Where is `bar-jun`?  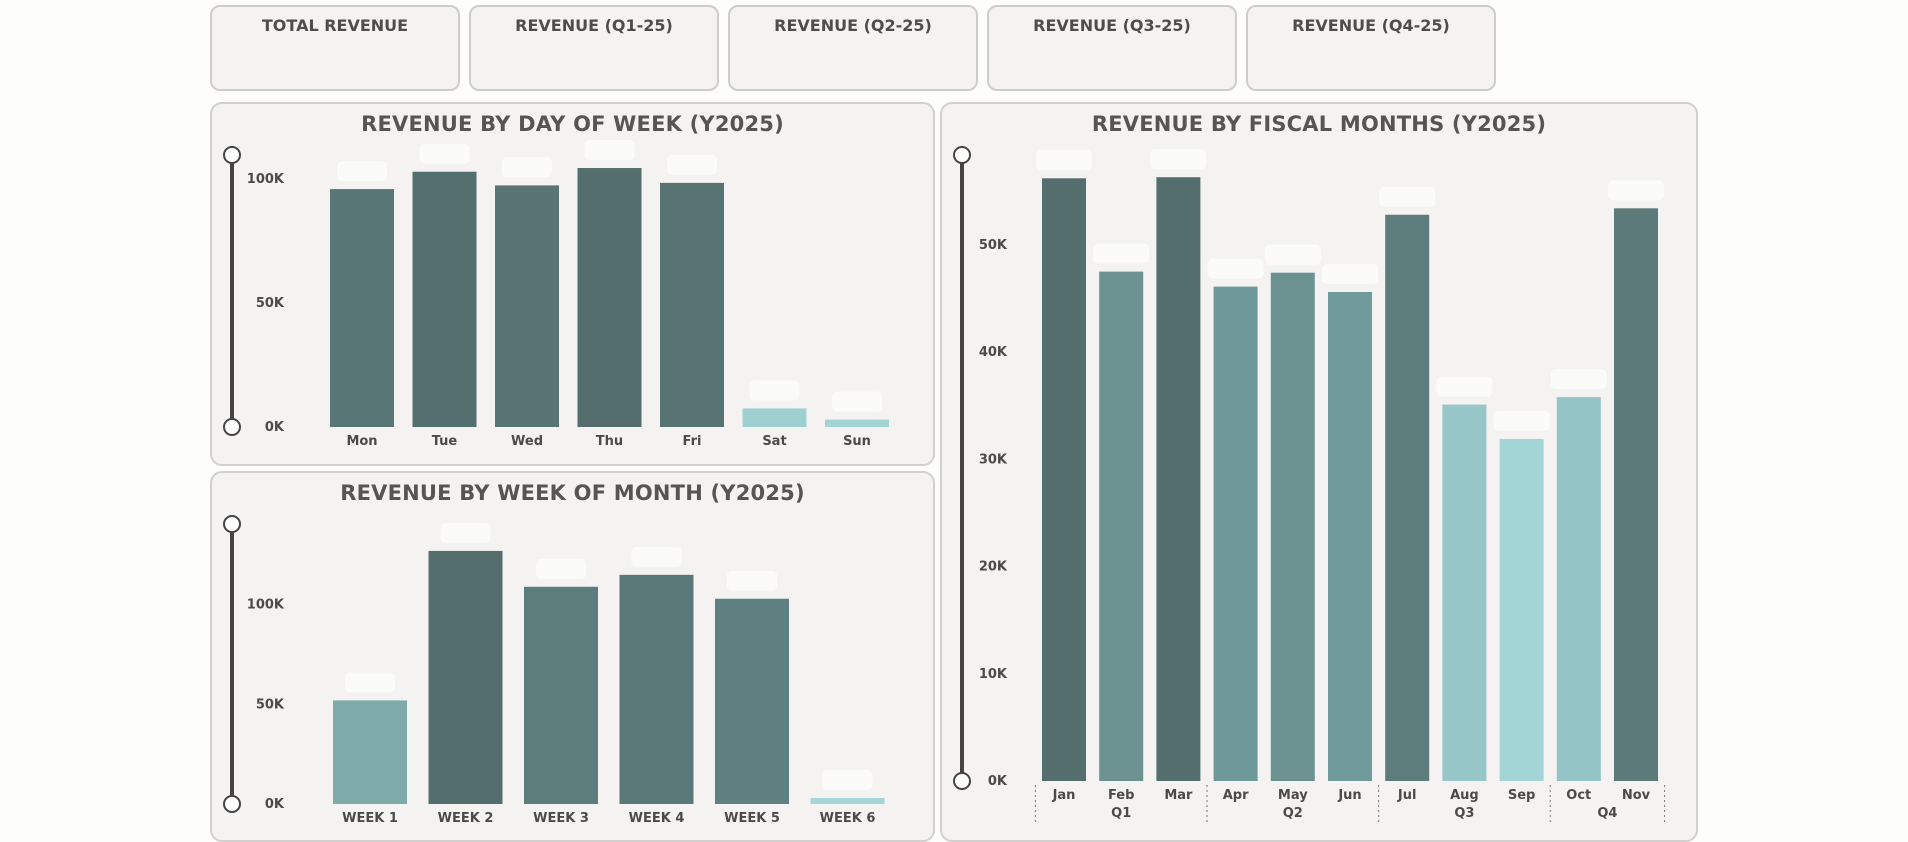
bar-jun is located at coordinates (1350, 536).